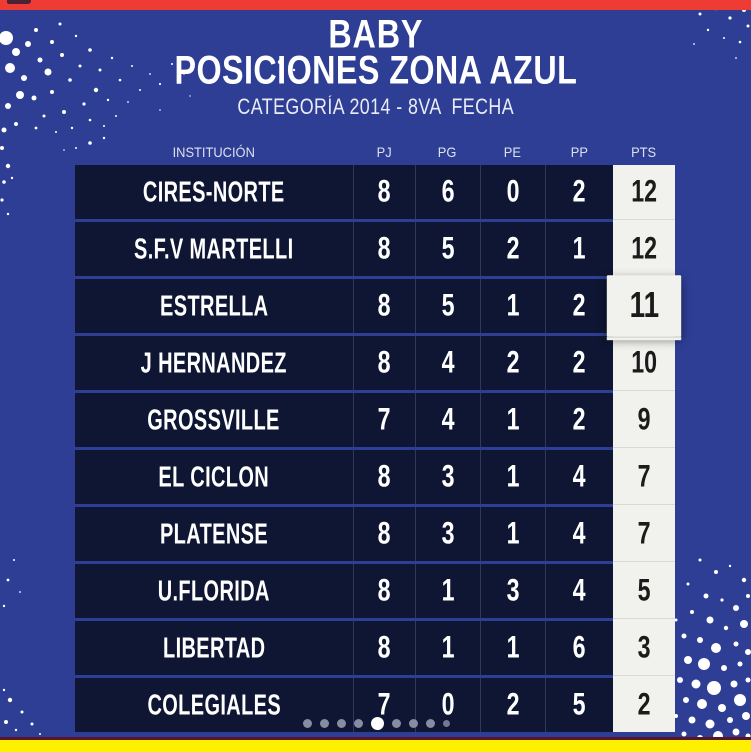 The height and width of the screenshot is (752, 751). I want to click on table-row: S.F.V MARTELLI 8 5 2 1 12, so click(375, 250).